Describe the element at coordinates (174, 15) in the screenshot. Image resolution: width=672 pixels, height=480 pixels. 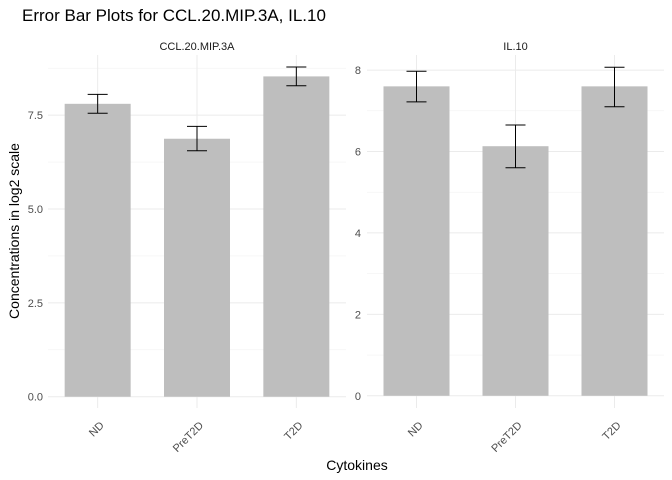
I see `chart-title: Error Bar Plots for CCL.20.MIP.3A, IL.10` at that location.